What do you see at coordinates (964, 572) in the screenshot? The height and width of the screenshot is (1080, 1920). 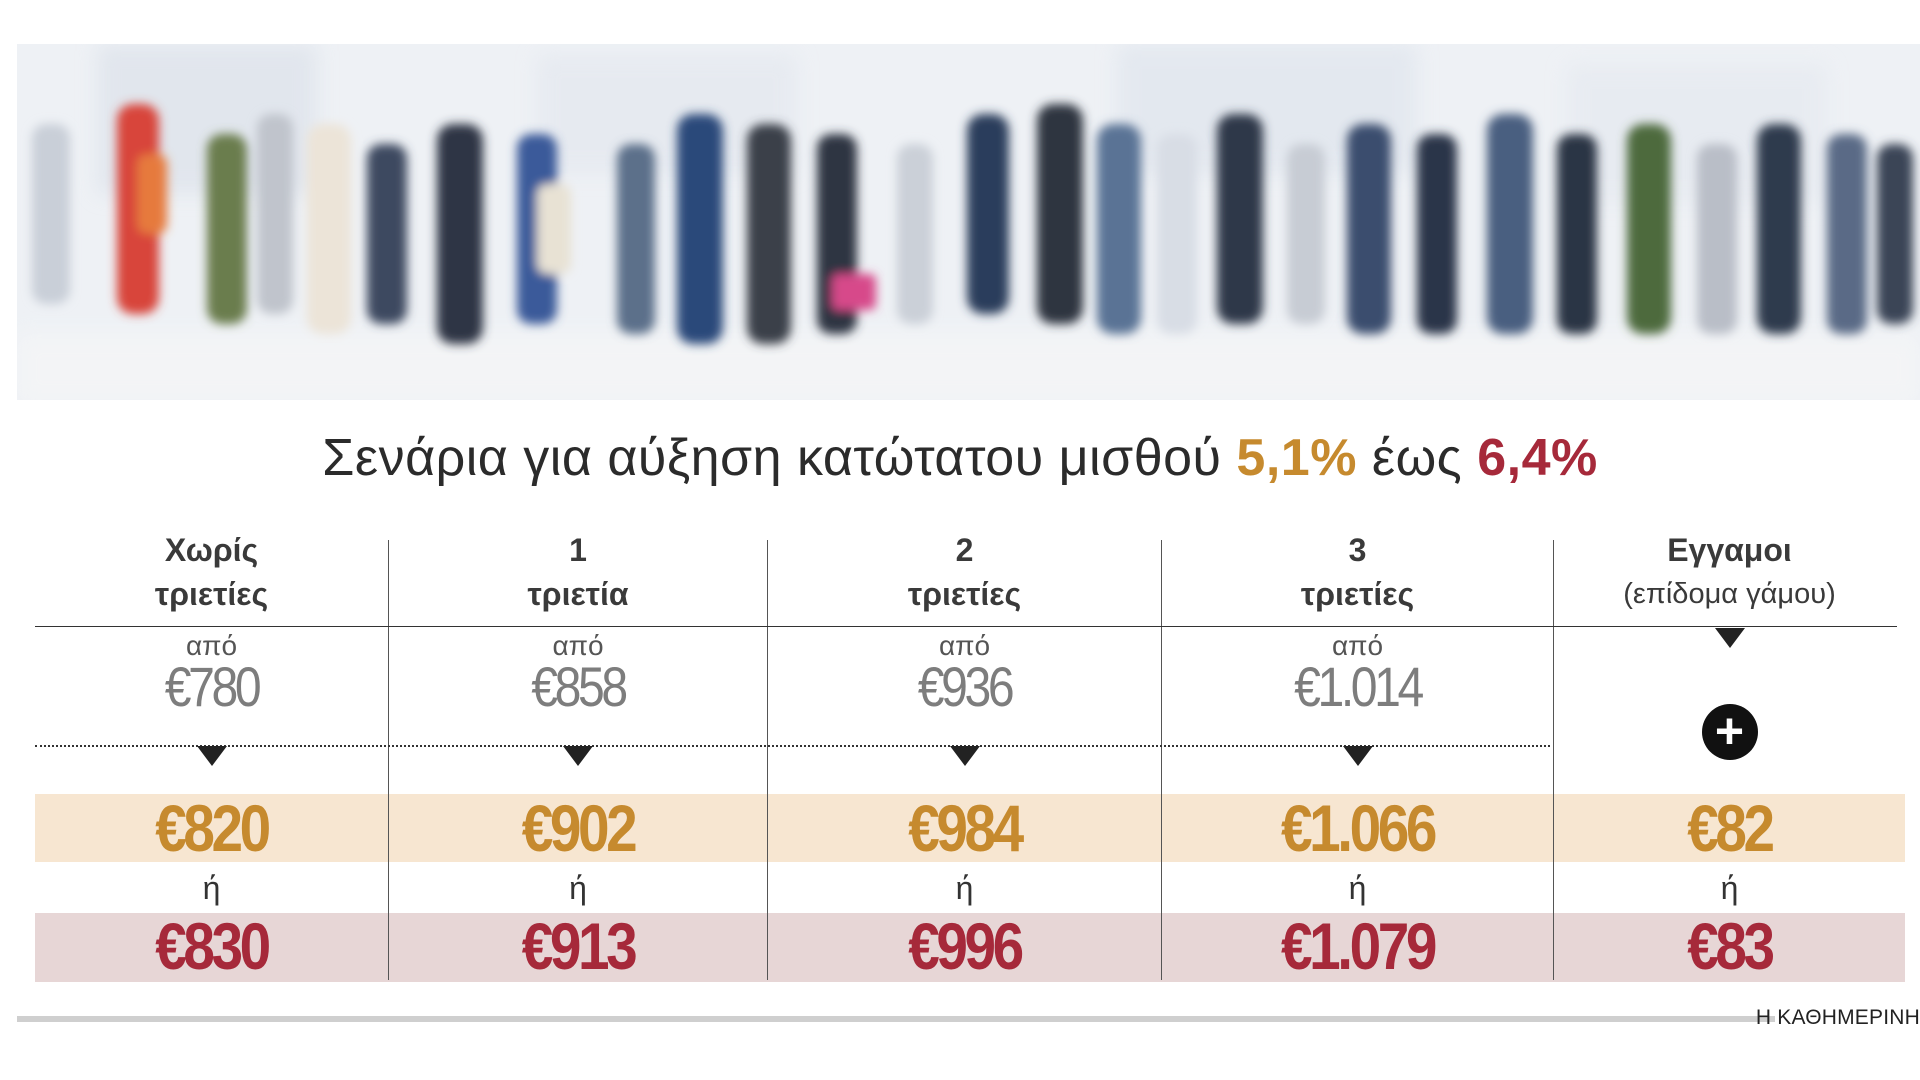 I see `column-header: 2 τριετίες` at bounding box center [964, 572].